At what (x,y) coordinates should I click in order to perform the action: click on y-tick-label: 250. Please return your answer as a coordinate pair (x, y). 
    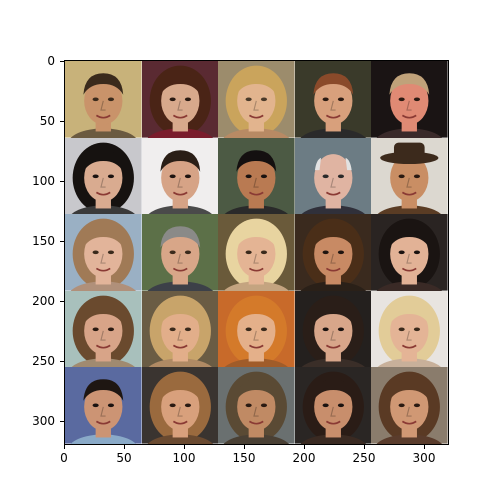
    Looking at the image, I should click on (43, 361).